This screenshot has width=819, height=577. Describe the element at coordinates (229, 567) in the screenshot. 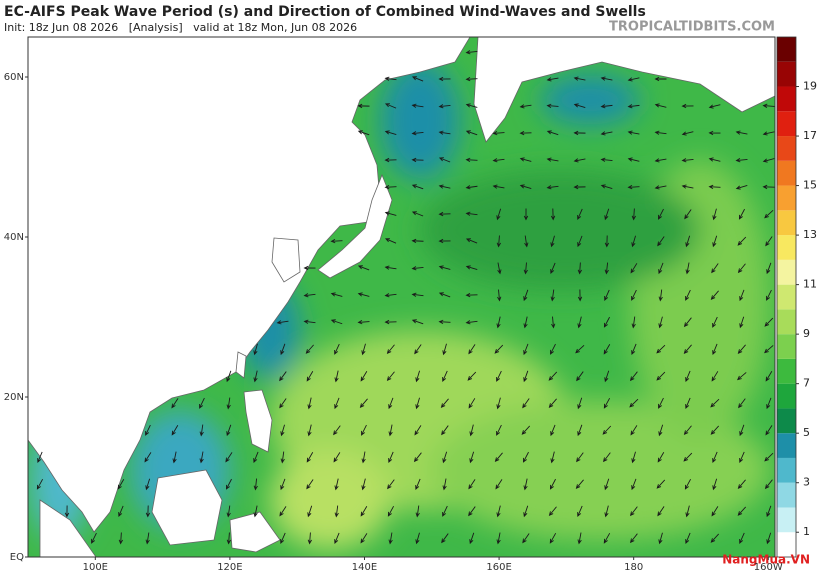

I see `lon-label: 120E` at that location.